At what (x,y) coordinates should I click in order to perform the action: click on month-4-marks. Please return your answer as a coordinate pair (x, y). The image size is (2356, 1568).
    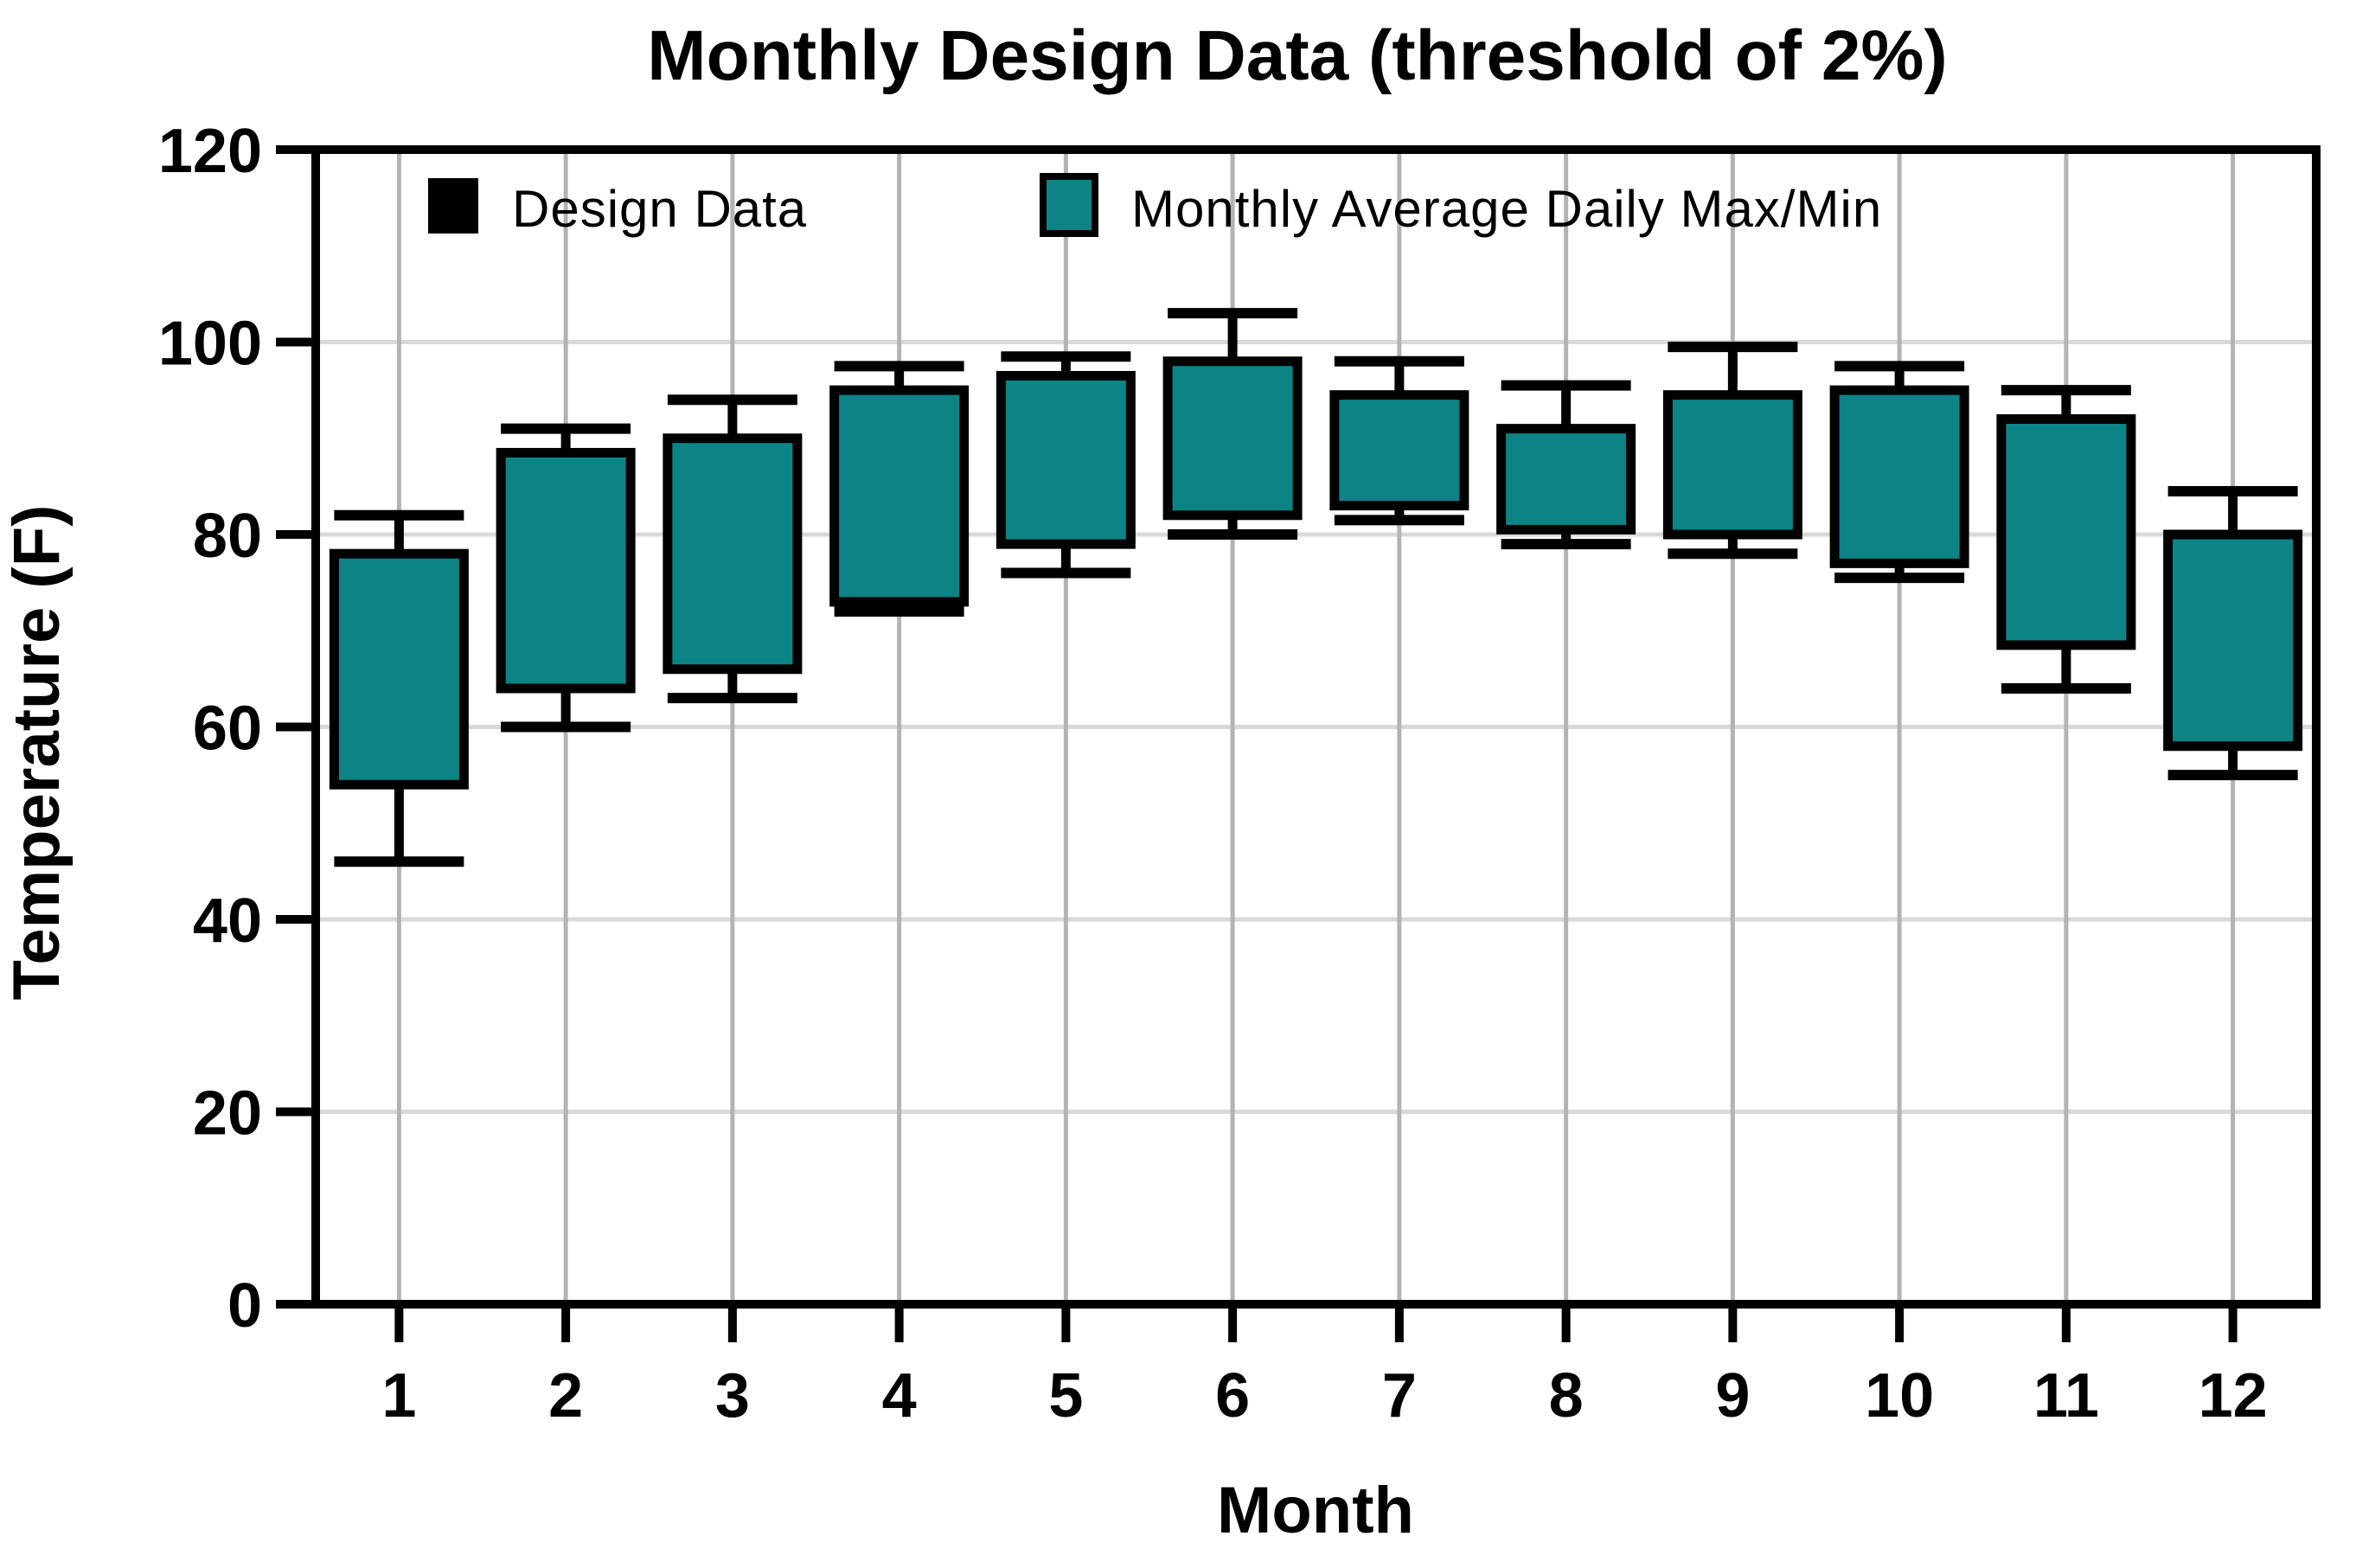
    Looking at the image, I should click on (899, 489).